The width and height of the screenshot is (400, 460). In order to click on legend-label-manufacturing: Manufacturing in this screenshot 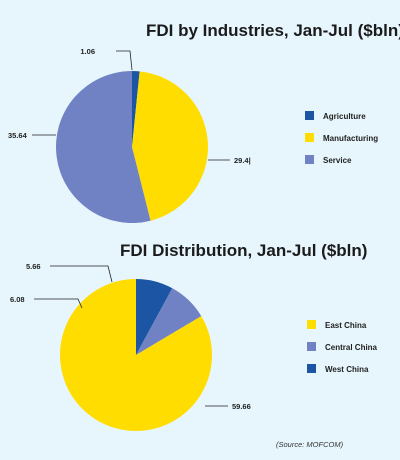, I will do `click(350, 138)`.